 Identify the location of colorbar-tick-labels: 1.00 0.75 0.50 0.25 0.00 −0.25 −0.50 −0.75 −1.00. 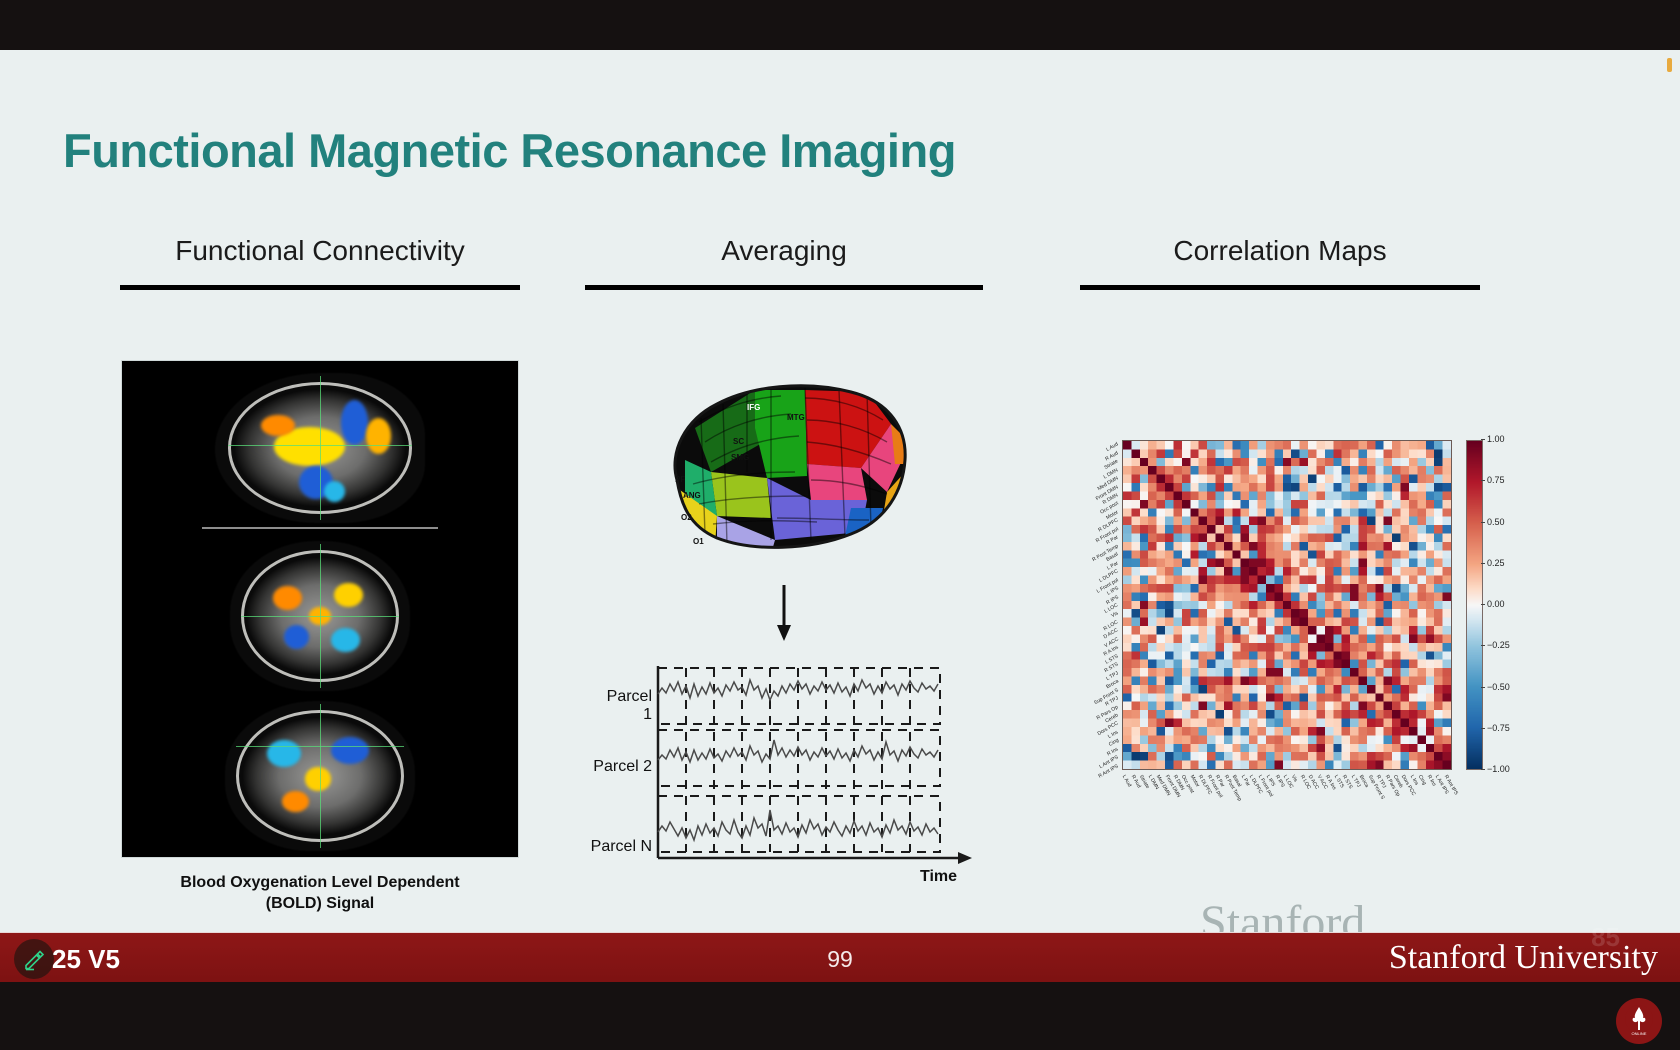
(1514, 605).